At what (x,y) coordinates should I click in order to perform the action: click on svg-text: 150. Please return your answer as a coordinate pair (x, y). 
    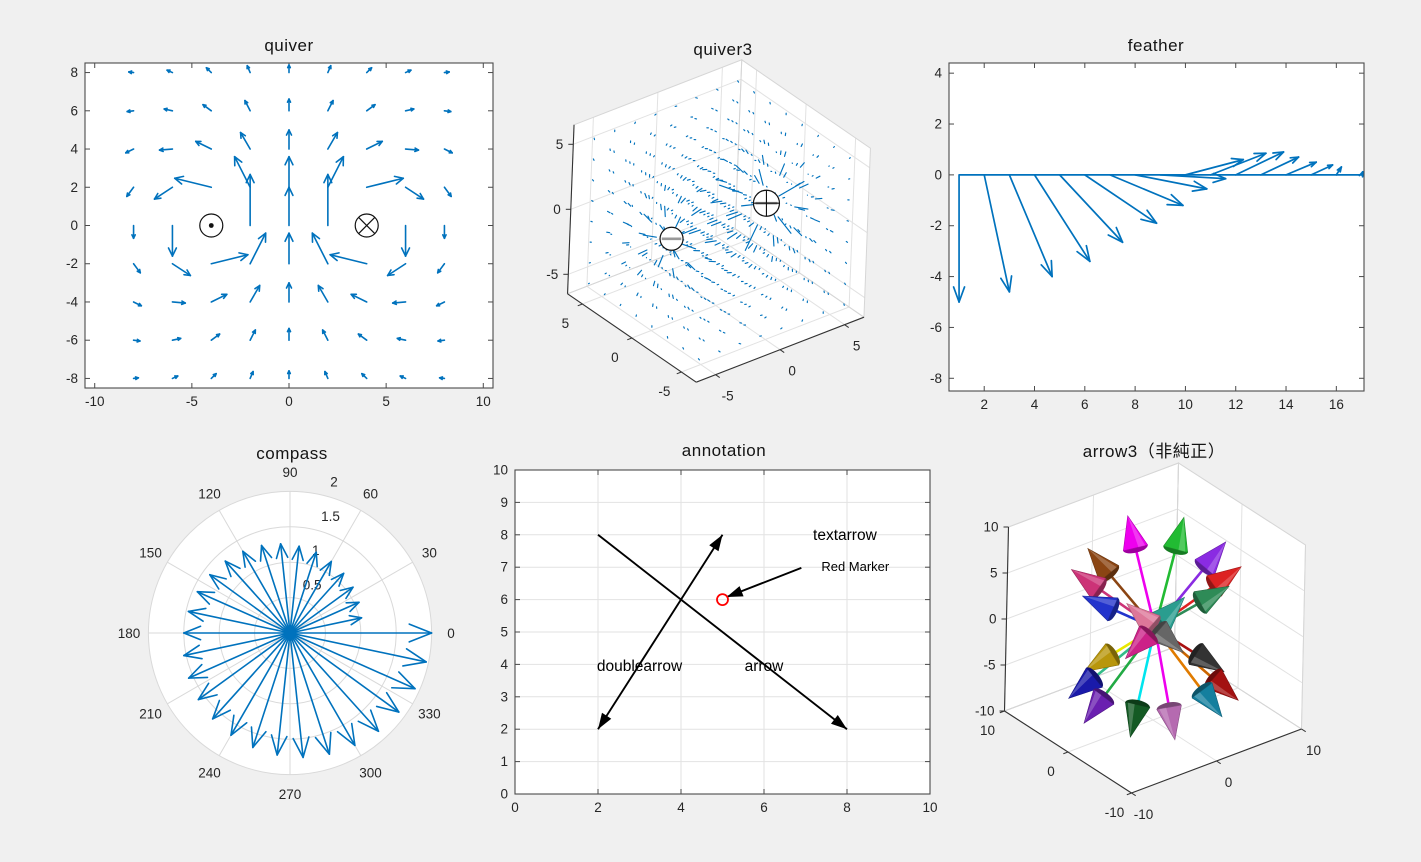
    Looking at the image, I should click on (150, 553).